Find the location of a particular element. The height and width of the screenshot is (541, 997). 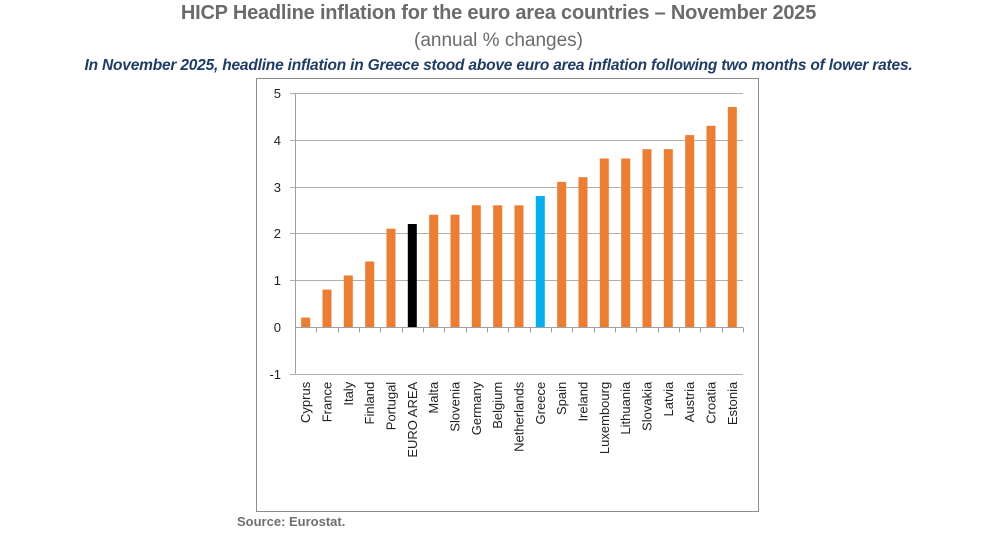

bar-greece is located at coordinates (540, 261).